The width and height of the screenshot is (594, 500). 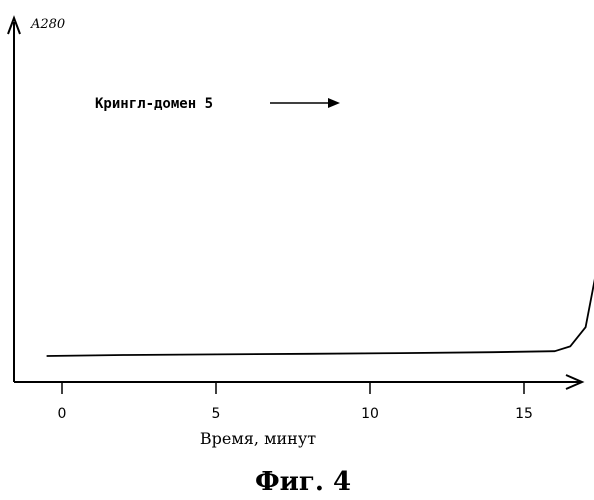 I want to click on annotation-arrowhead-icon, so click(x=334, y=103).